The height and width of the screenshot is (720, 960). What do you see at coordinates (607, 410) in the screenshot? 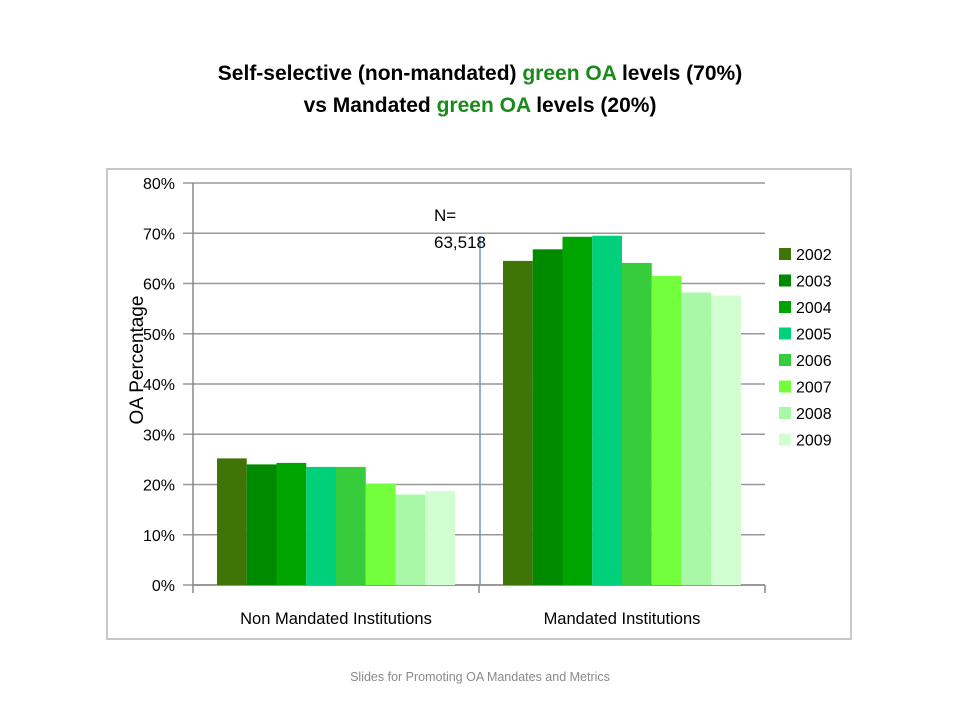
I see `bar-2005-mandated` at bounding box center [607, 410].